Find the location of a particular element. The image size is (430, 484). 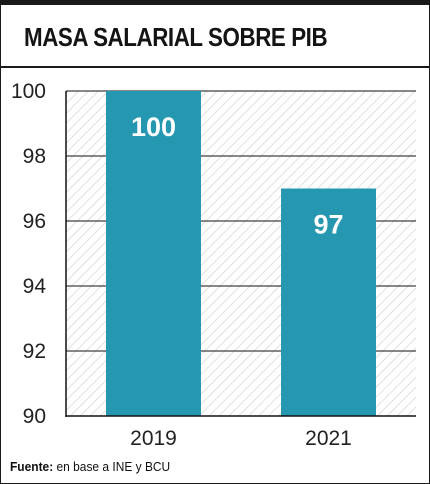

data-labels: 100 97 is located at coordinates (237, 176).